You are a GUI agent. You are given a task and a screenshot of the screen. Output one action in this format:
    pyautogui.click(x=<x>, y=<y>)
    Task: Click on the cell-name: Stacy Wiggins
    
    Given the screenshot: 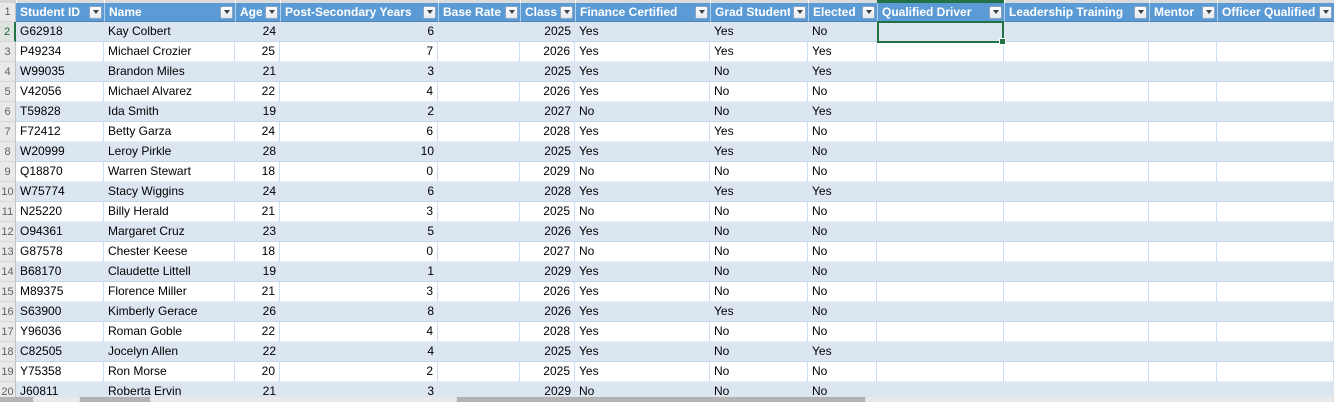 What is the action you would take?
    pyautogui.click(x=169, y=192)
    